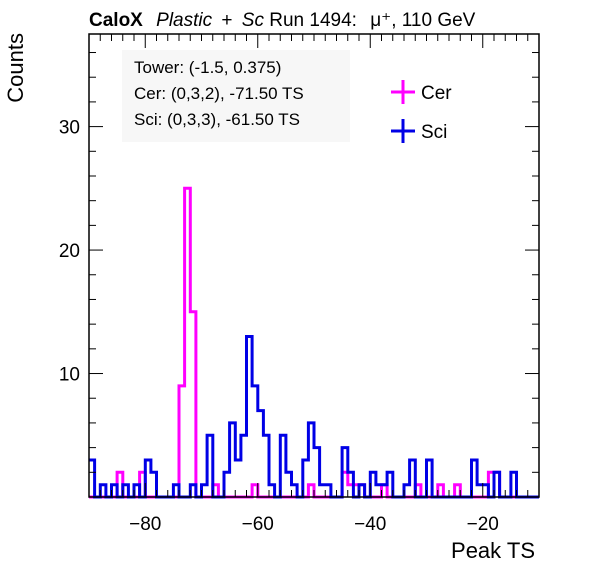 The width and height of the screenshot is (596, 572). I want to click on x-axis-title: Peak TS, so click(493, 550).